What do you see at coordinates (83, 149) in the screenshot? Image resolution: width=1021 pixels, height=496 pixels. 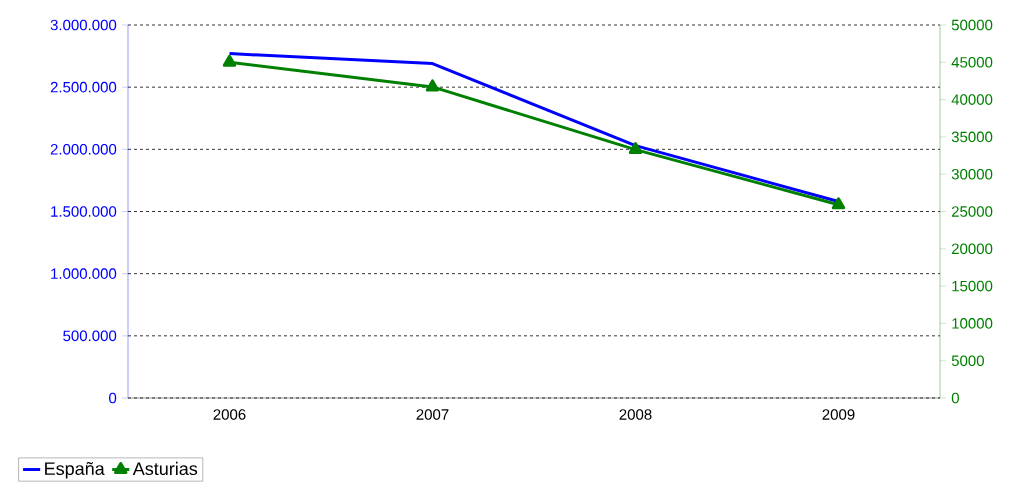 I see `y-tick-label: 2.000.000` at bounding box center [83, 149].